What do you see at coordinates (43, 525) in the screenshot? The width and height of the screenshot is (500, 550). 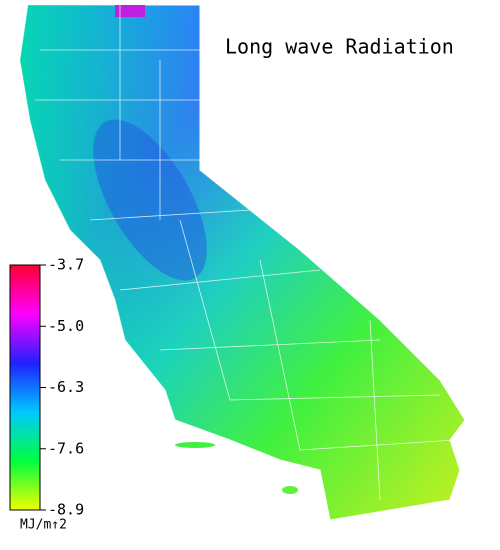 I see `colorbar-unit: MJ/m↑2` at bounding box center [43, 525].